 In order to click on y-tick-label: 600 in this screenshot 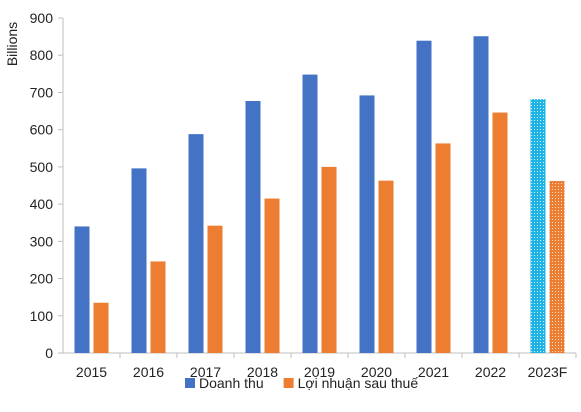, I will do `click(42, 130)`.